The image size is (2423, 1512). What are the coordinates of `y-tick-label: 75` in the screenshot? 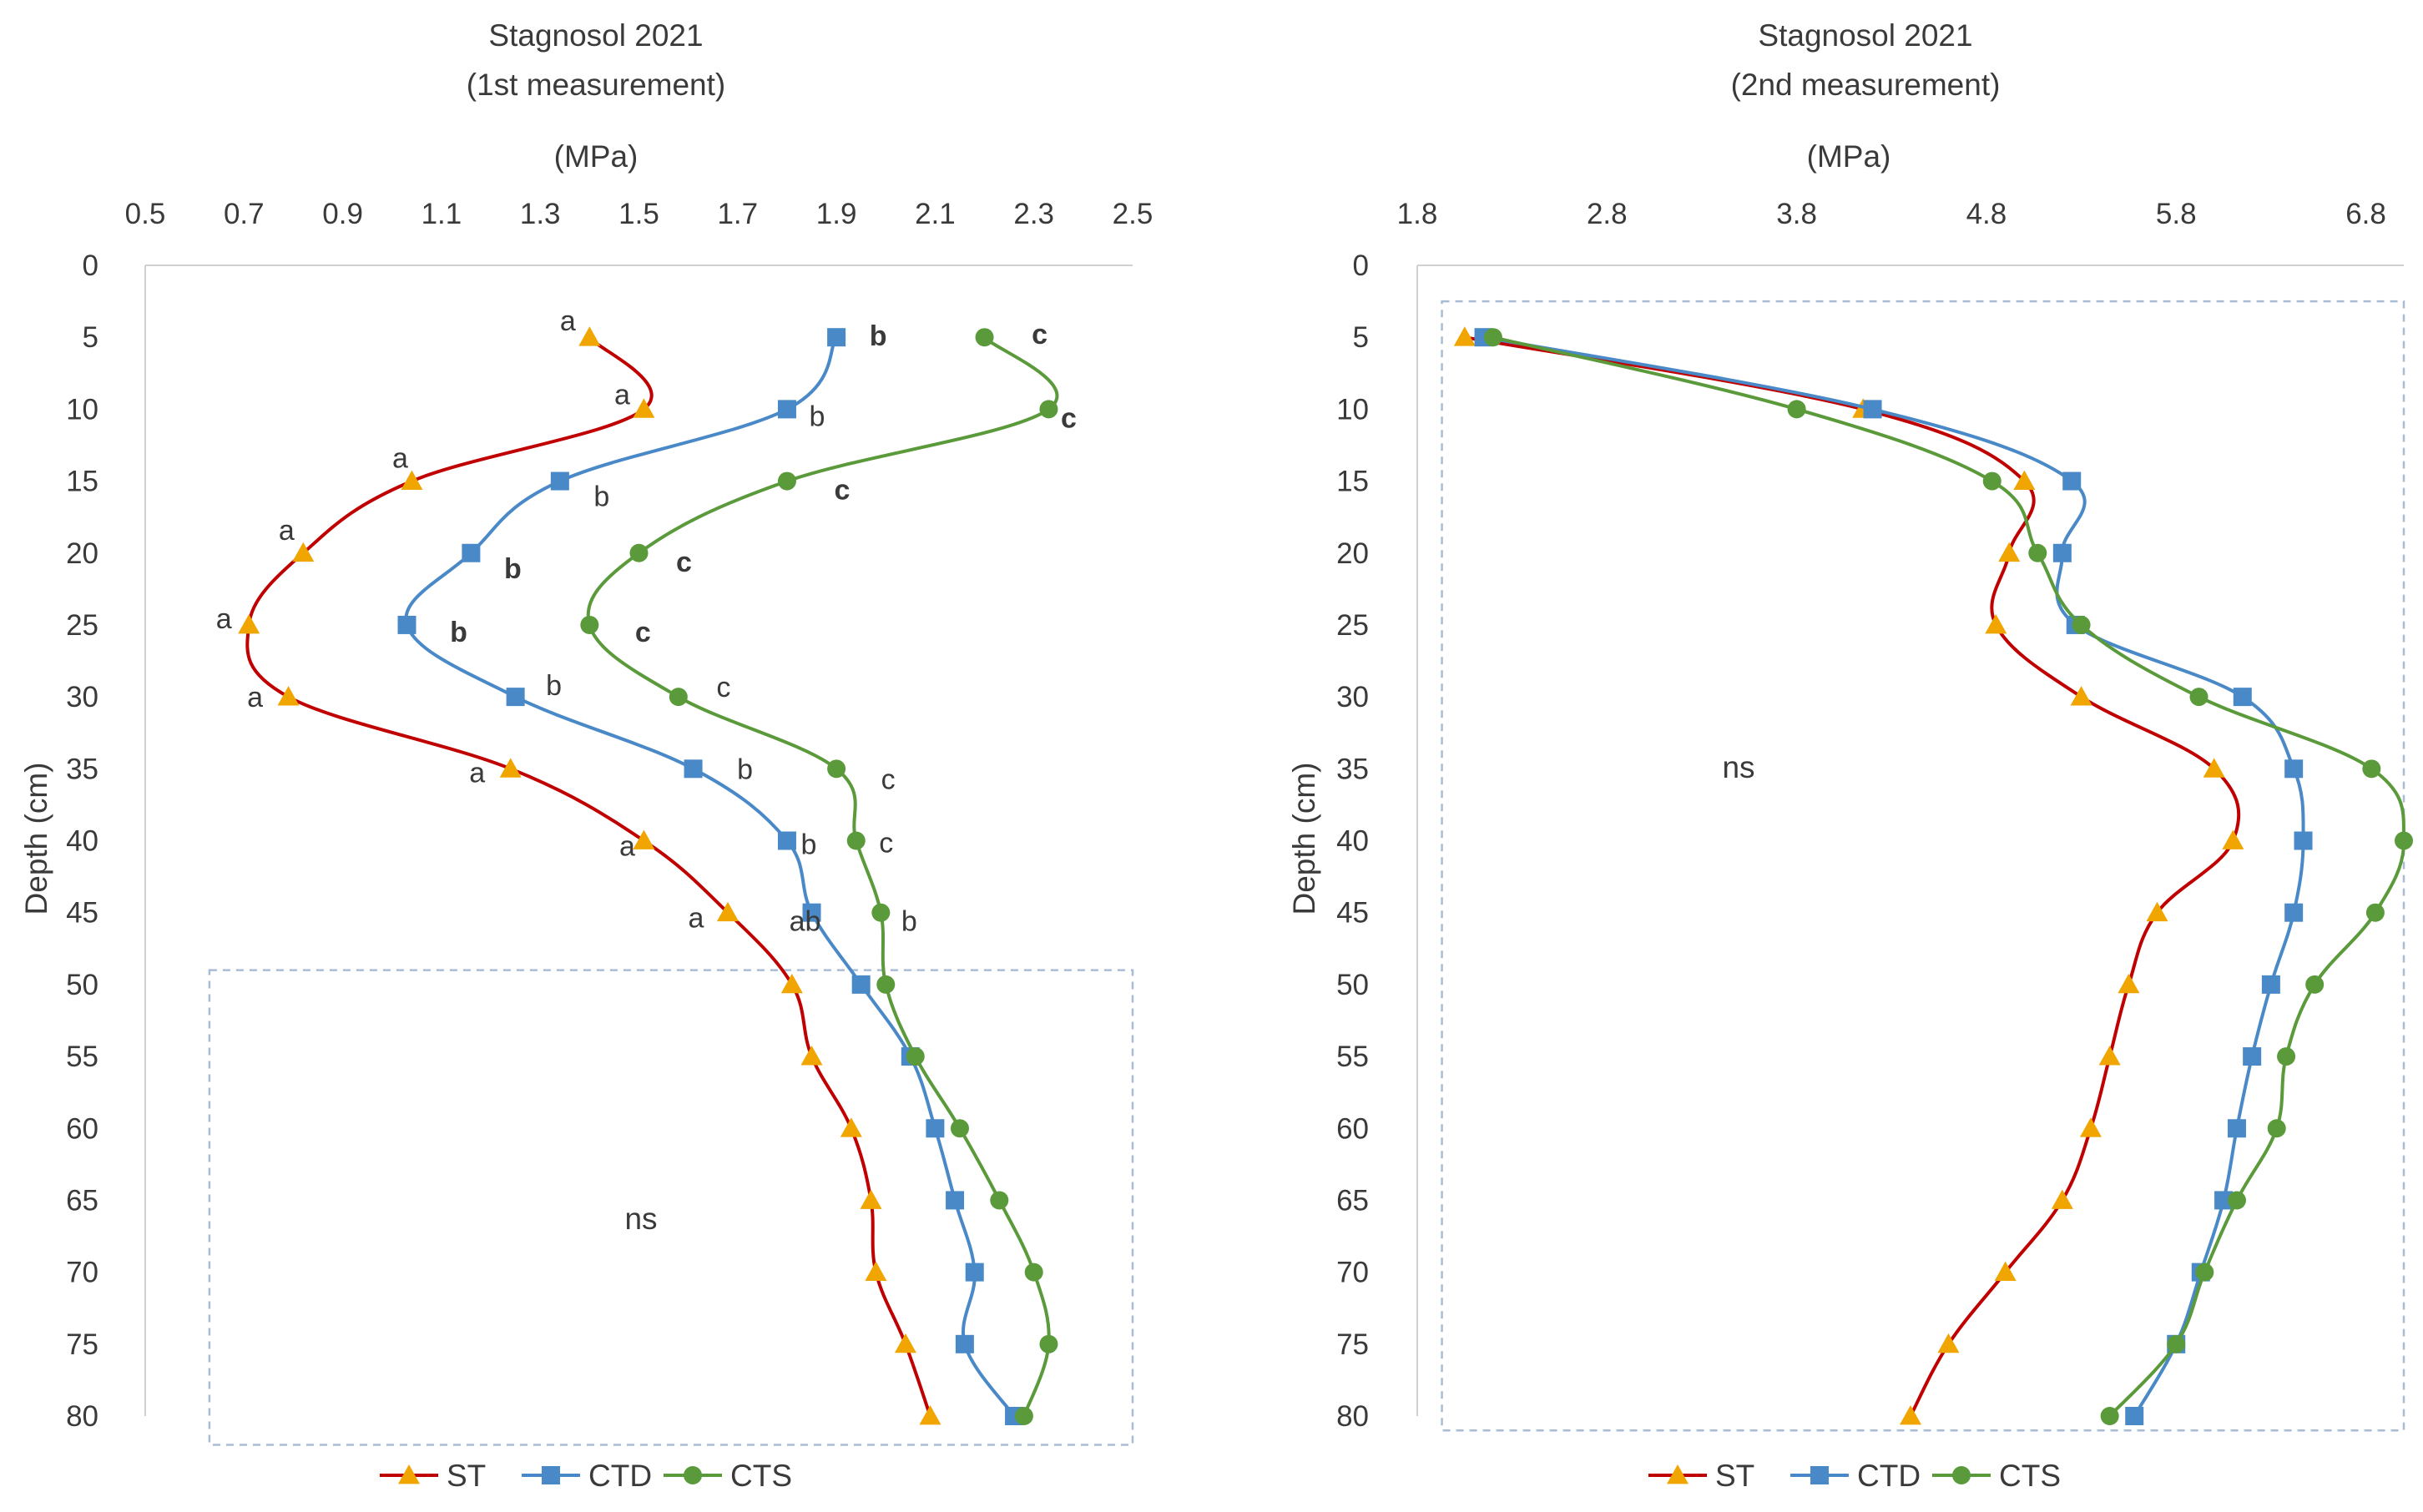 It's located at (1352, 1344).